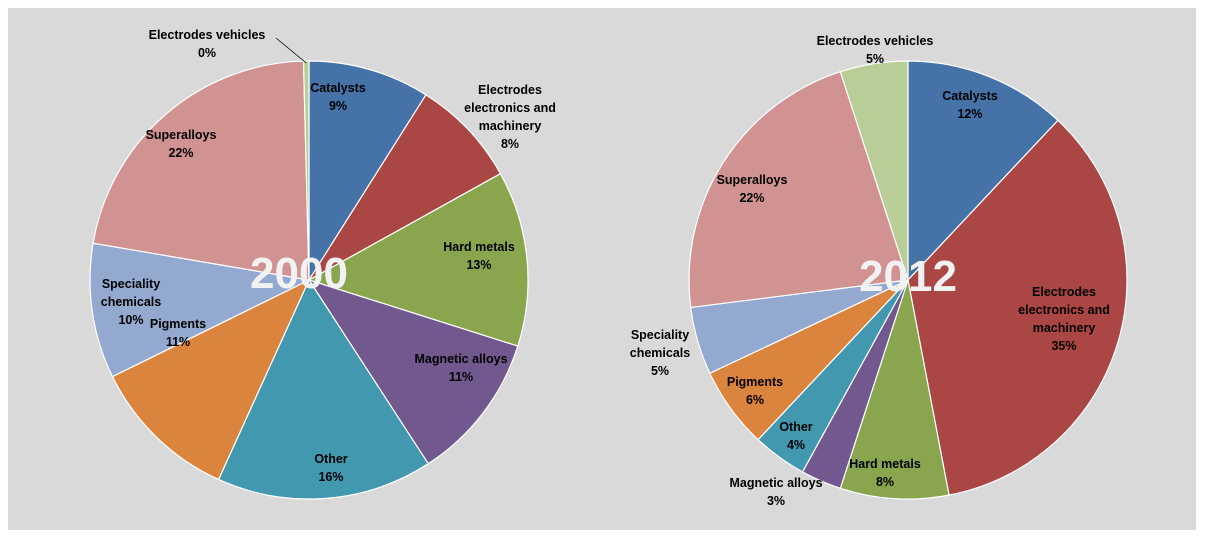  What do you see at coordinates (291, 50) in the screenshot?
I see `leader-line` at bounding box center [291, 50].